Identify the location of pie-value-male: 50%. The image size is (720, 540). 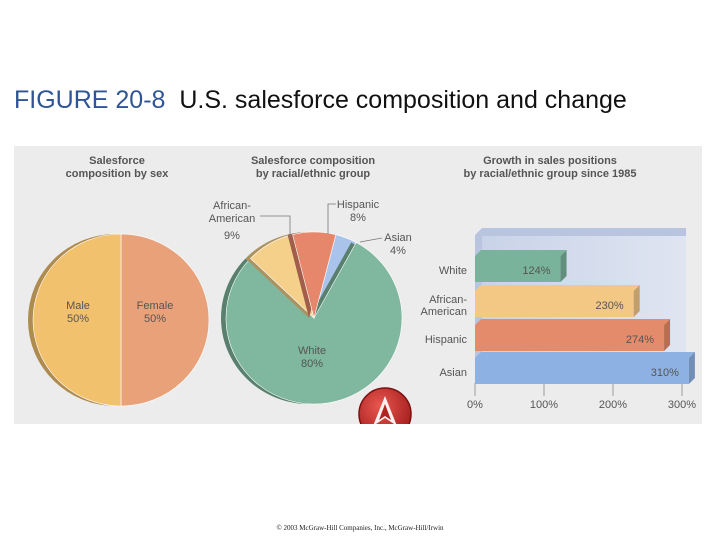
(78, 319).